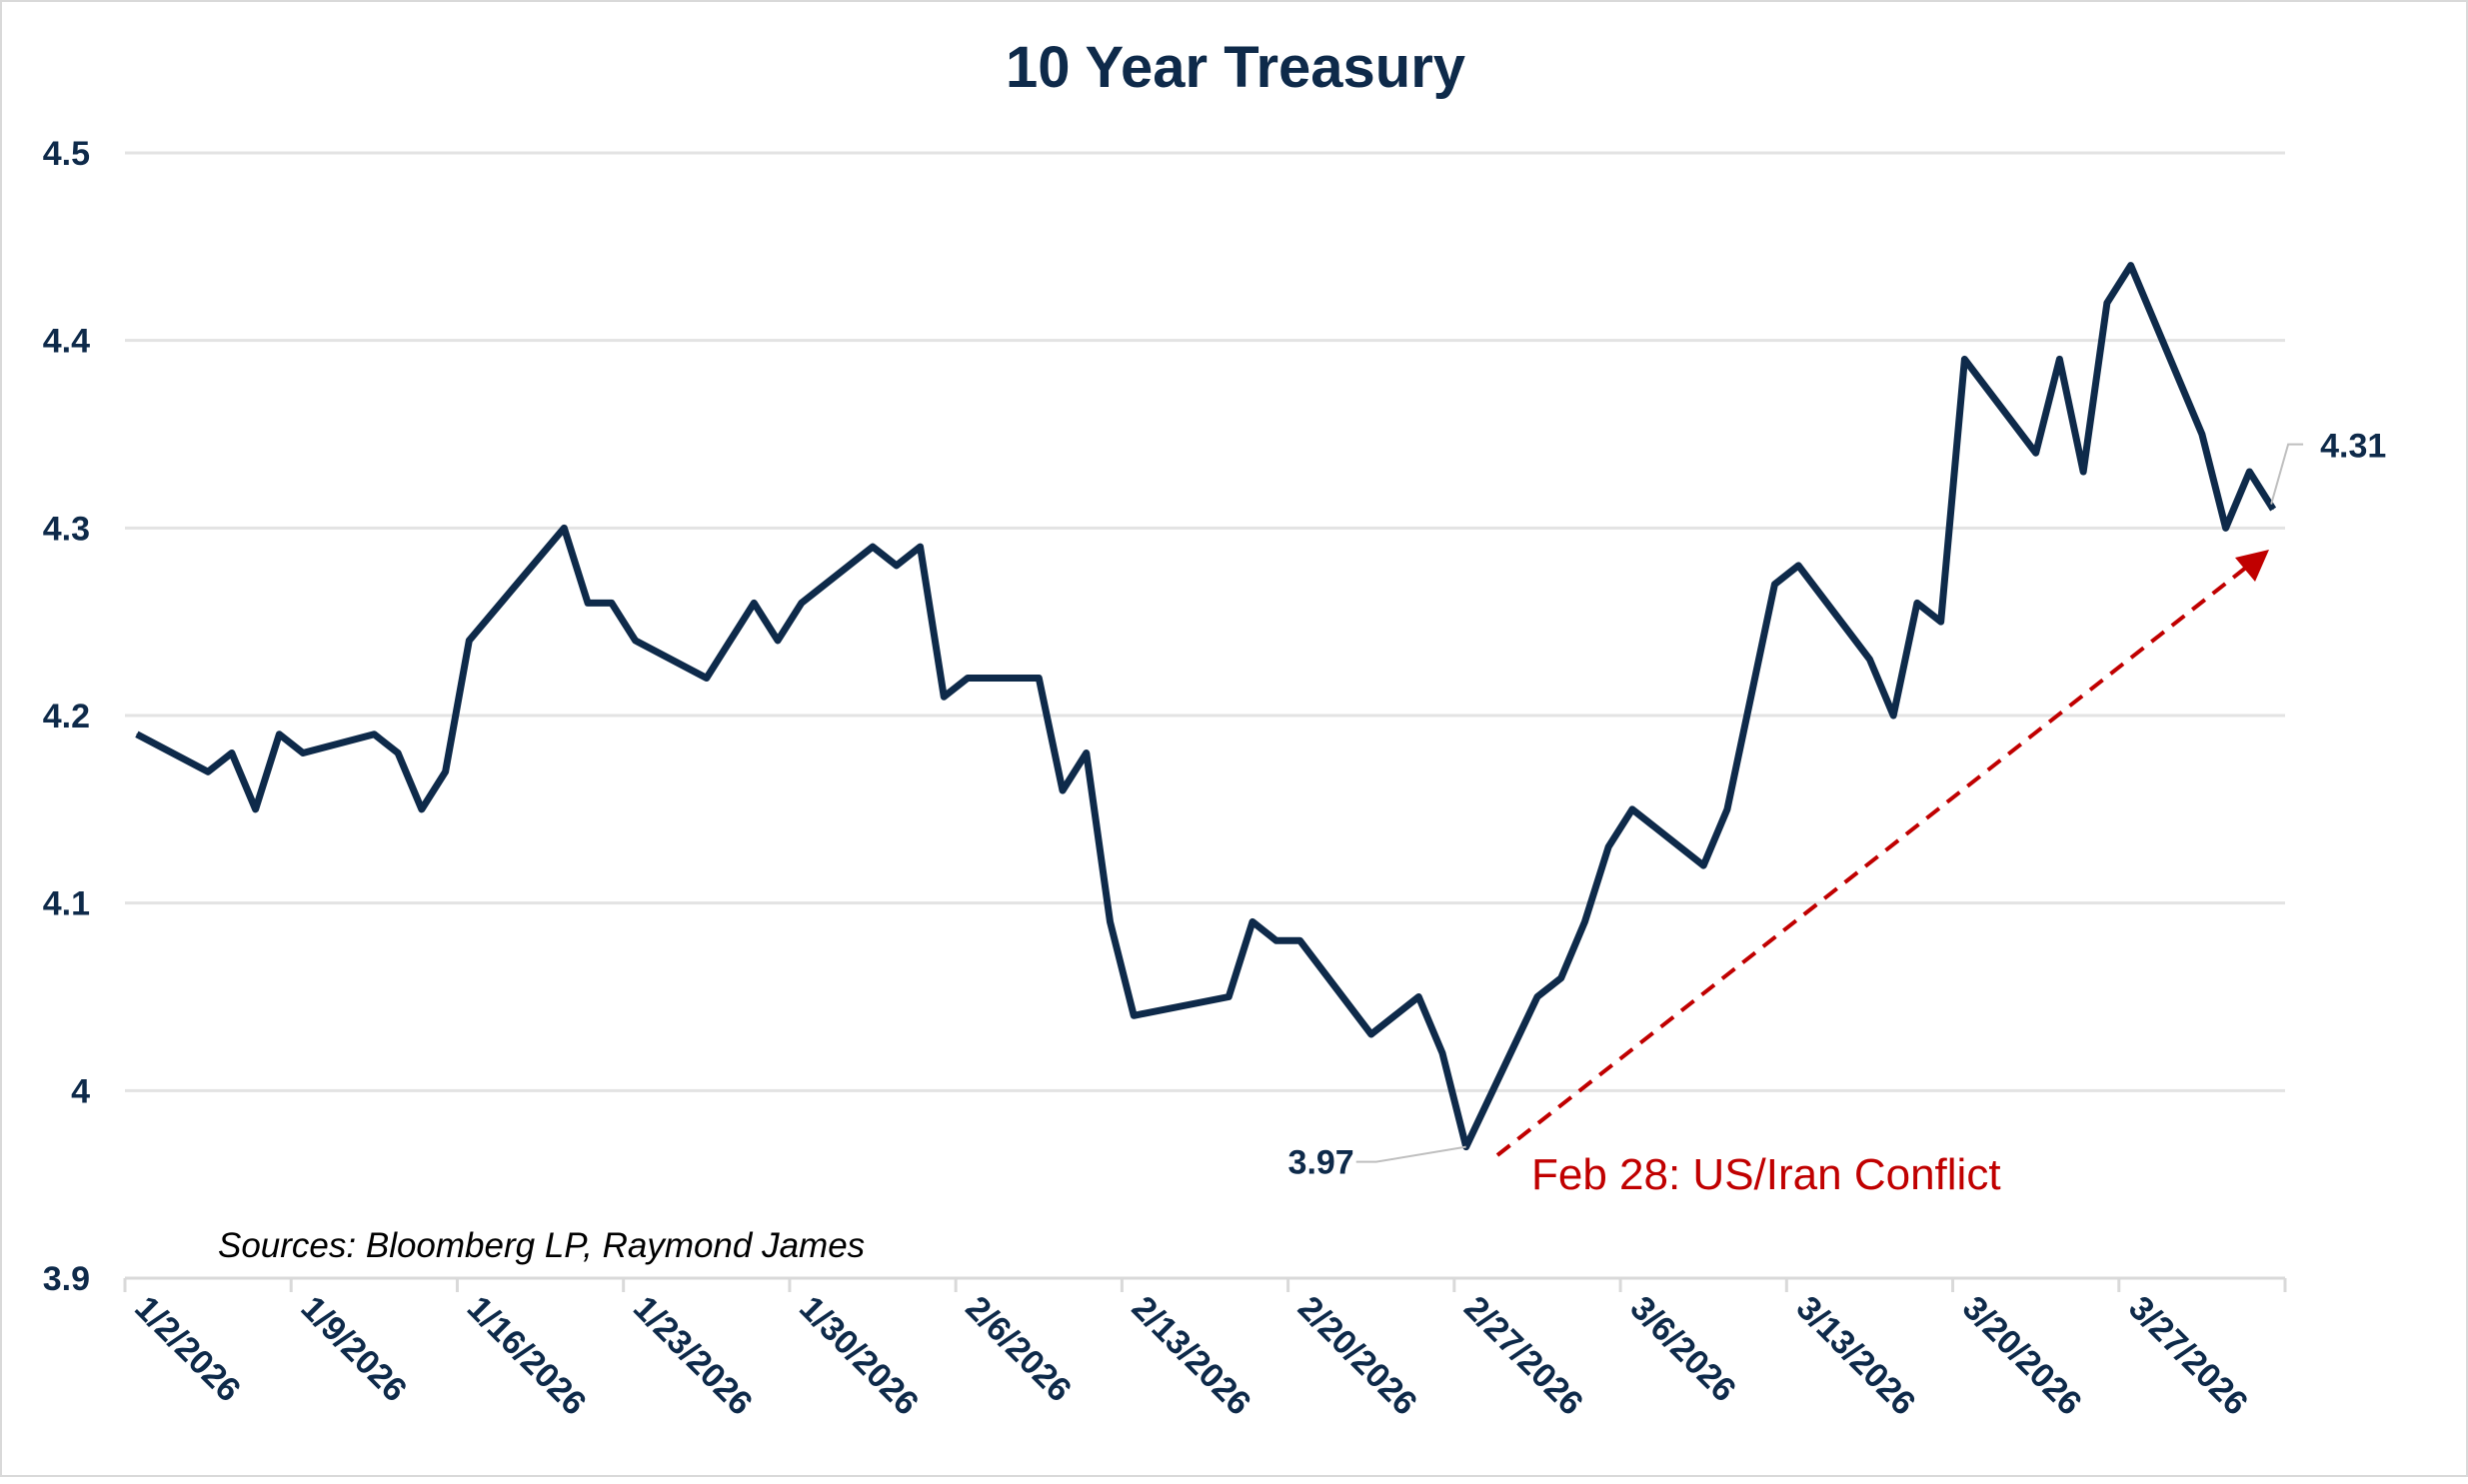  What do you see at coordinates (1018, 1349) in the screenshot?
I see `x-tick-label: 2/6/2026` at bounding box center [1018, 1349].